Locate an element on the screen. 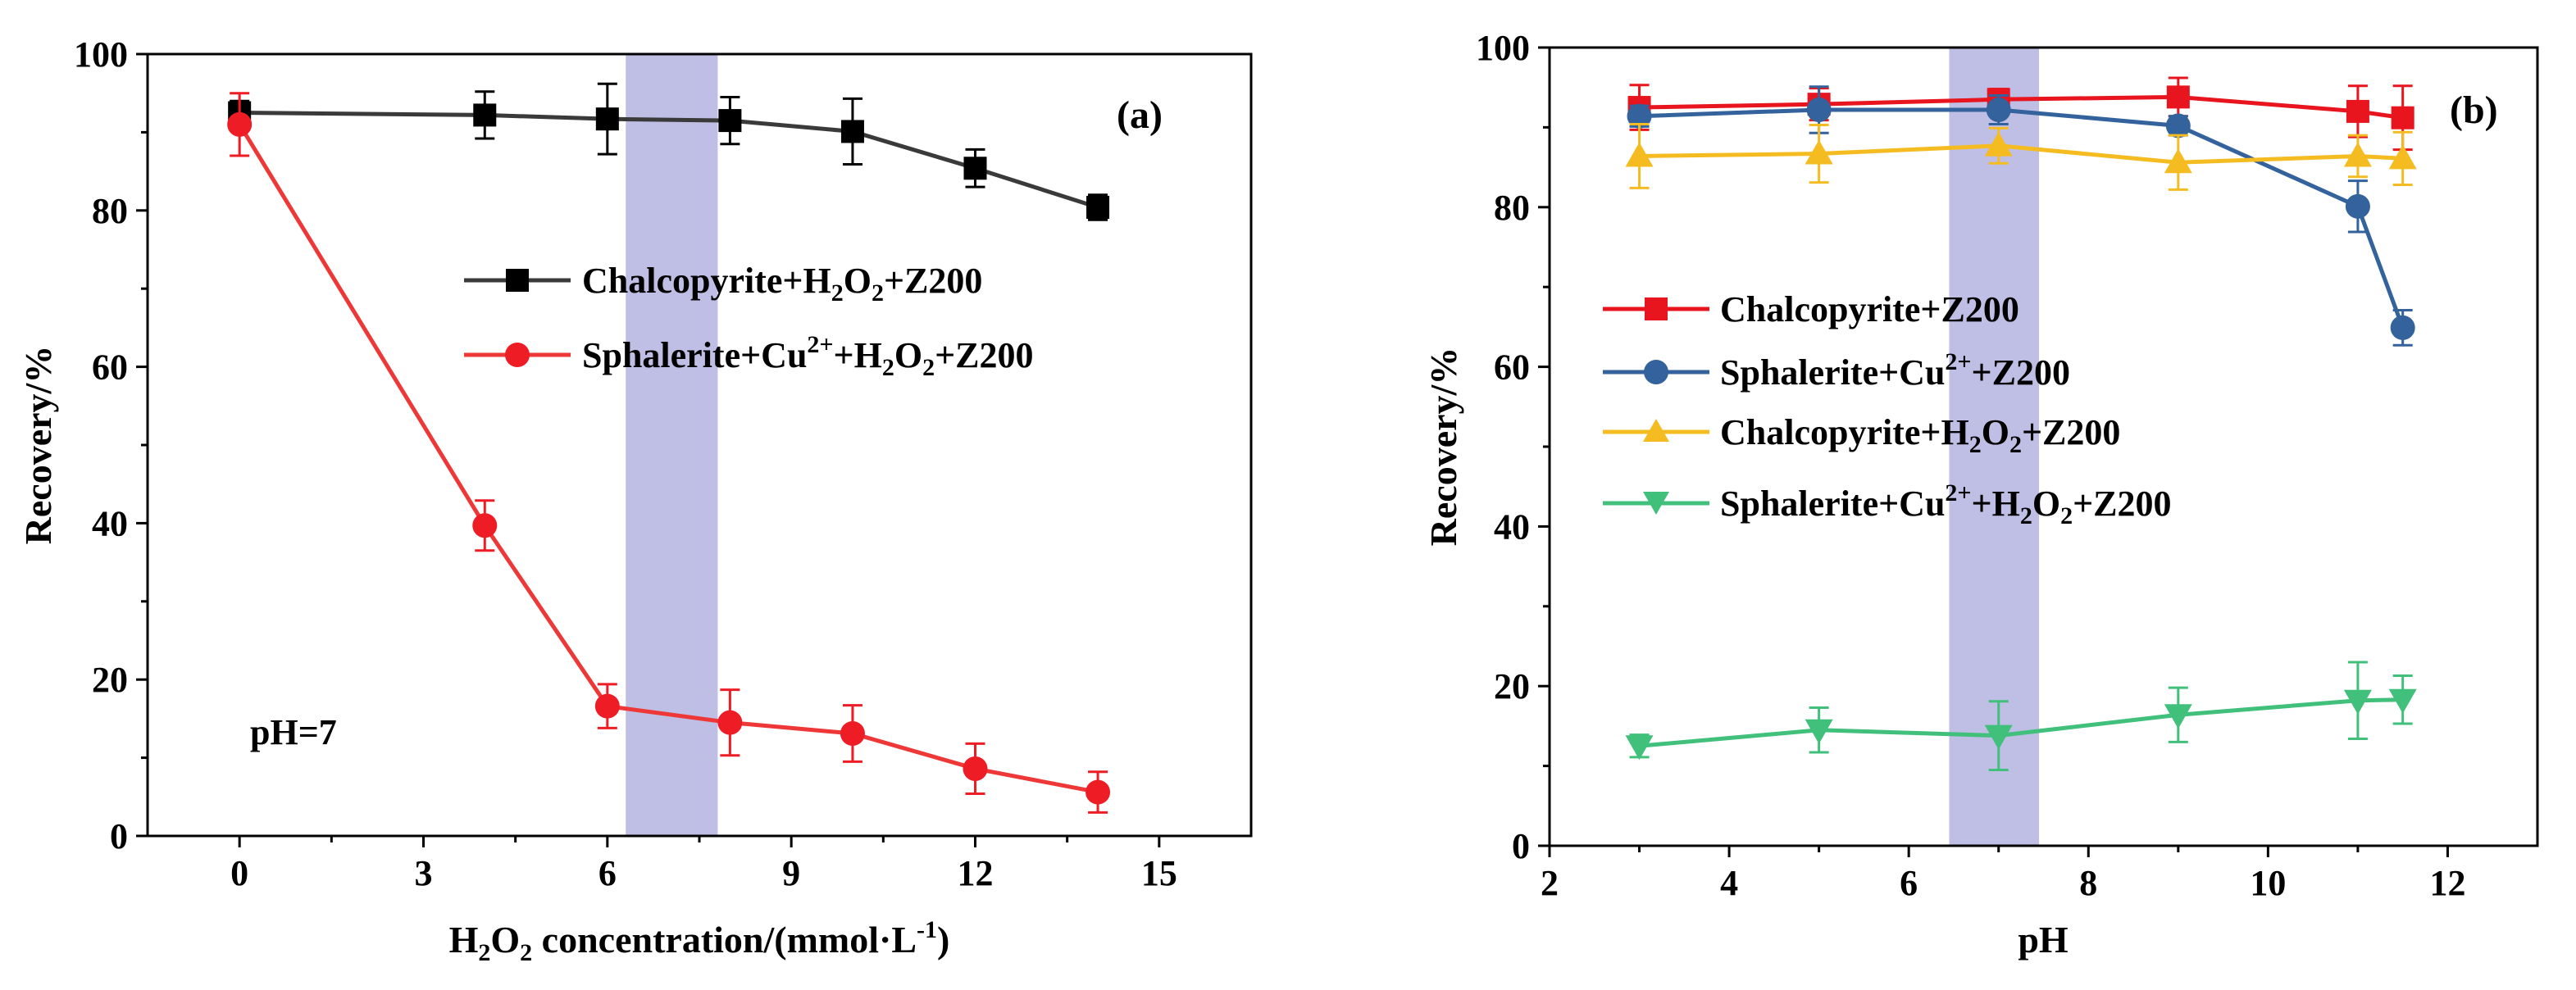  annotation-ph: pH=7 is located at coordinates (294, 732).